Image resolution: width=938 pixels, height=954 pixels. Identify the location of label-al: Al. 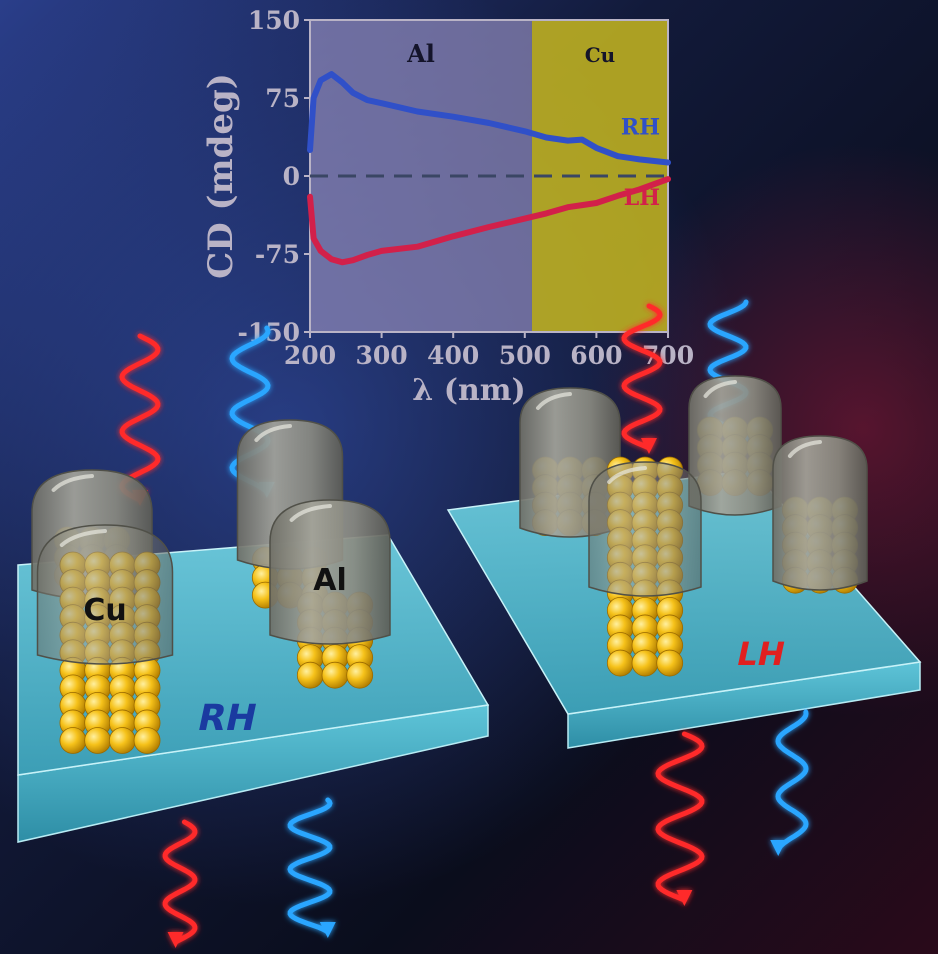
(330, 580).